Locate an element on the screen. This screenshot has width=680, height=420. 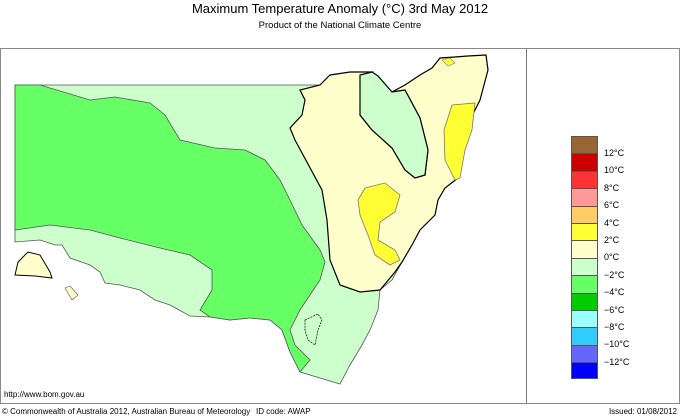
legend-label: −4°C is located at coordinates (614, 292).